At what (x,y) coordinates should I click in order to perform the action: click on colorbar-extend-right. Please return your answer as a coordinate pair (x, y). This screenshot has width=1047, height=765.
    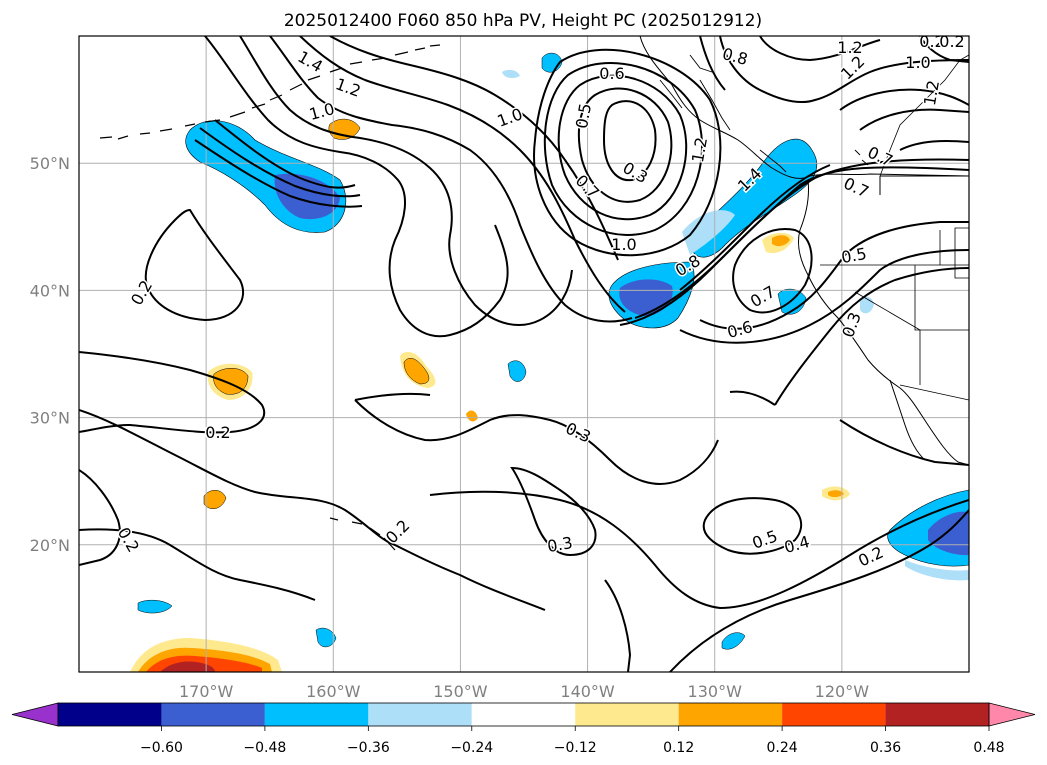
    Looking at the image, I should click on (1012, 714).